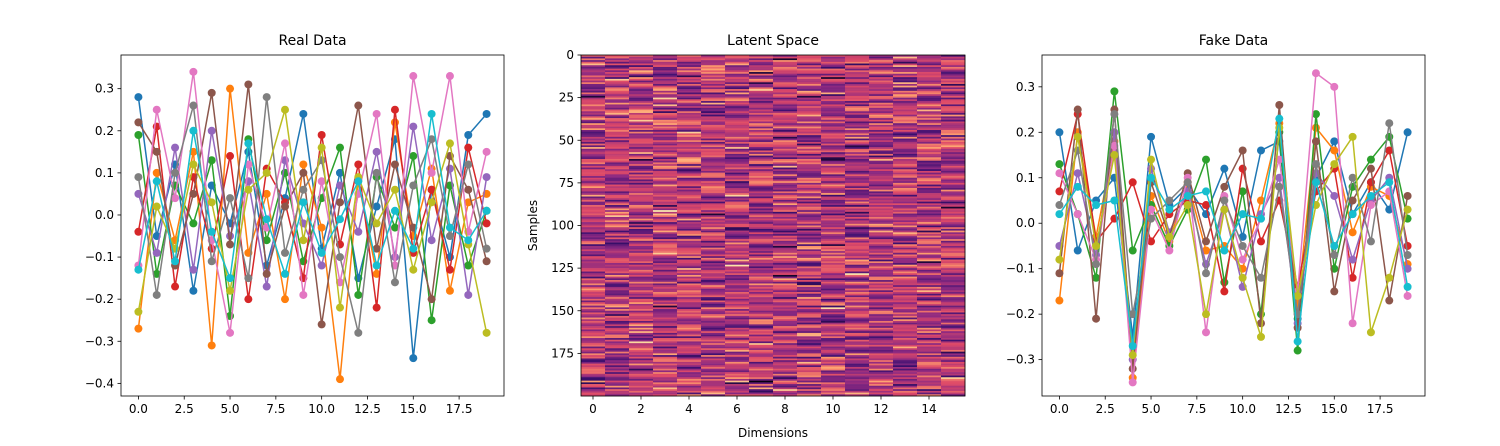  What do you see at coordinates (468, 147) in the screenshot?
I see `real-data-series-3-point` at bounding box center [468, 147].